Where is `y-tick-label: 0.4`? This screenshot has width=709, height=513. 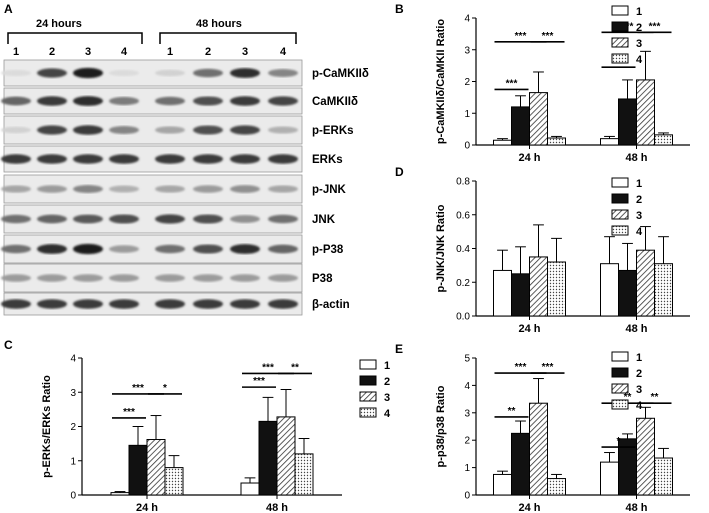
y-tick-label: 0.4 is located at coordinates (463, 249).